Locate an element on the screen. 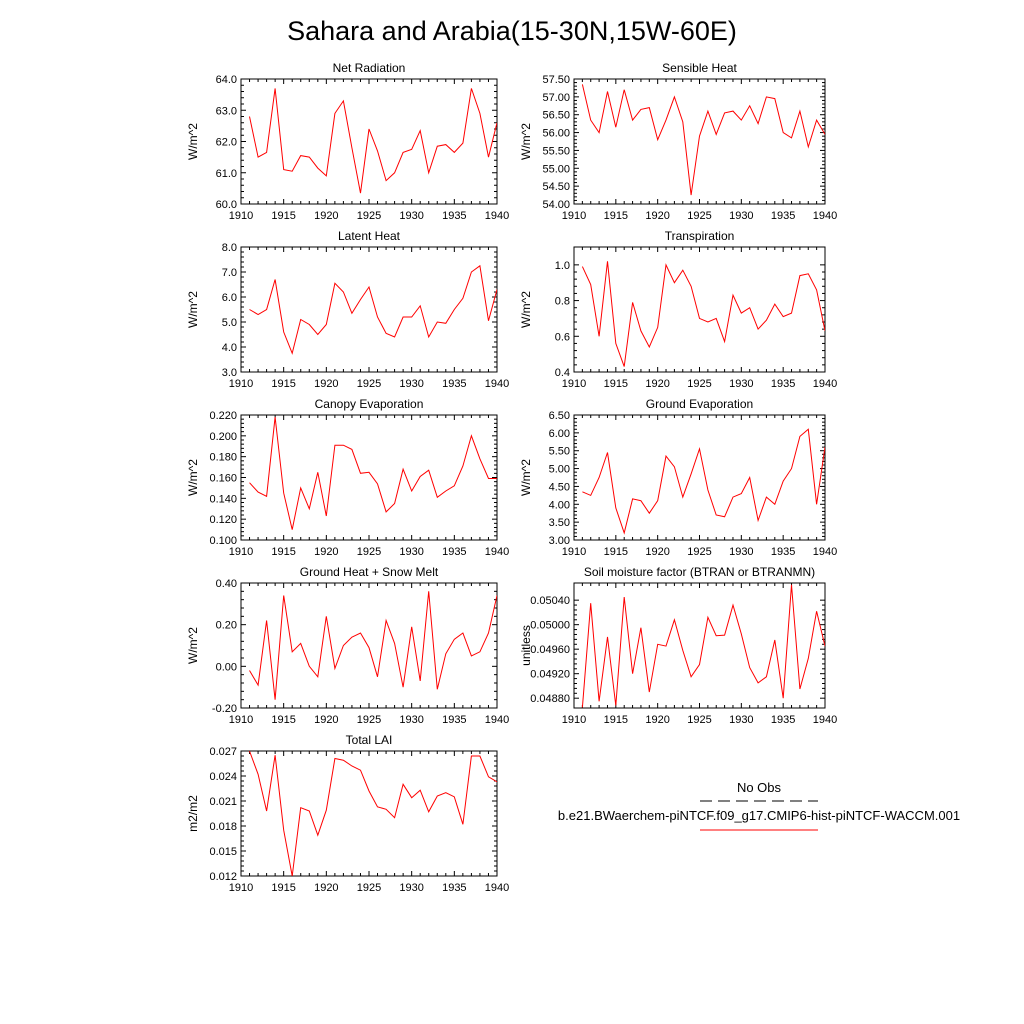  y-tick-label: 0.20 is located at coordinates (226, 626).